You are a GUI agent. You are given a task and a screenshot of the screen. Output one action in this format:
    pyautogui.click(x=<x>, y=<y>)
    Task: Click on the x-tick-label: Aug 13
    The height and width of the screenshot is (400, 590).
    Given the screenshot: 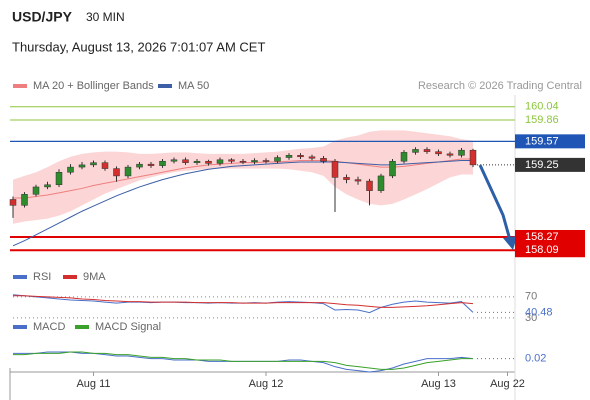 What is the action you would take?
    pyautogui.click(x=438, y=384)
    